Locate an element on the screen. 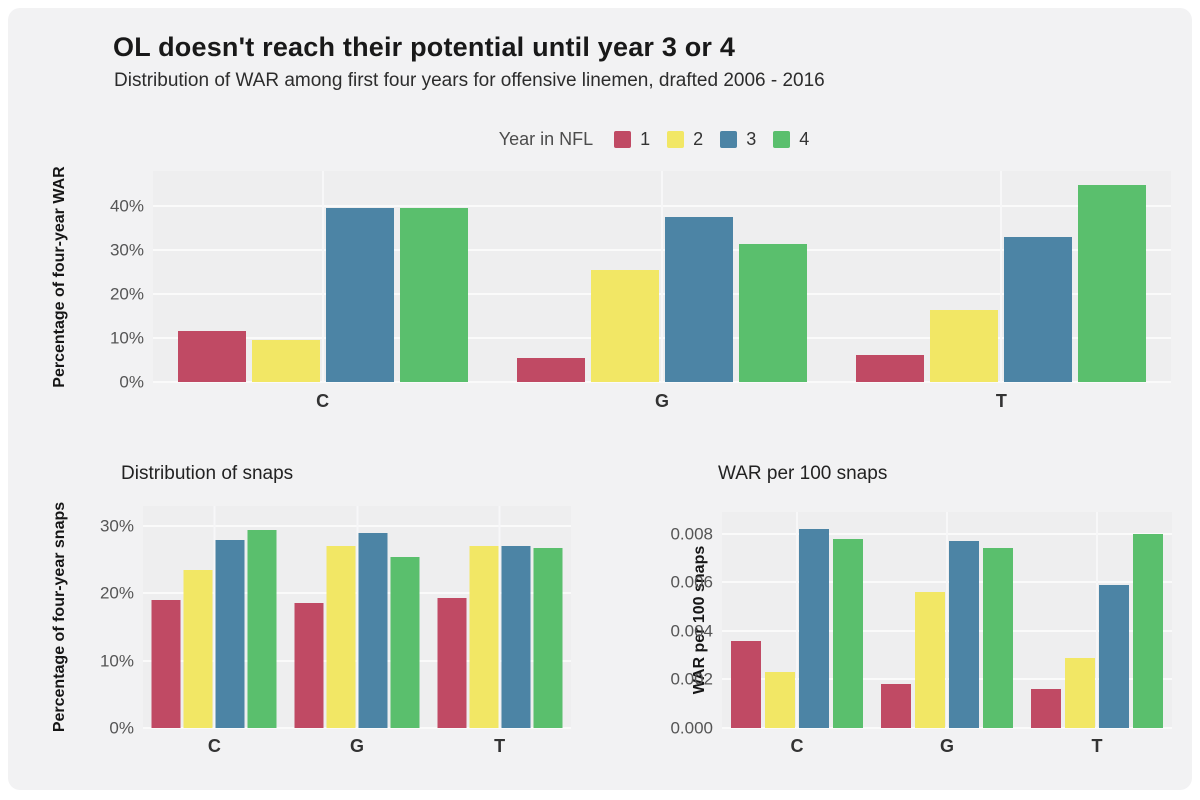  legend-item-year-2: 2 is located at coordinates (685, 139).